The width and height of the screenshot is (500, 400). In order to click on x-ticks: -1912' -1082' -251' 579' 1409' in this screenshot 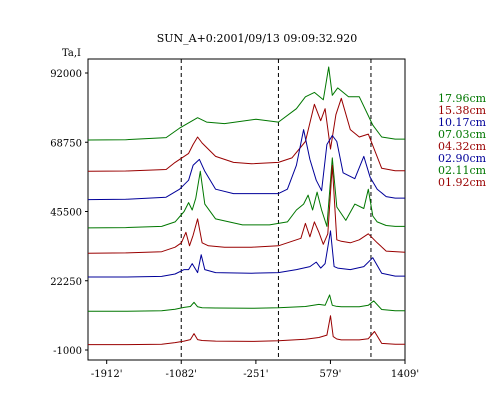, I will do `click(255, 370)`.